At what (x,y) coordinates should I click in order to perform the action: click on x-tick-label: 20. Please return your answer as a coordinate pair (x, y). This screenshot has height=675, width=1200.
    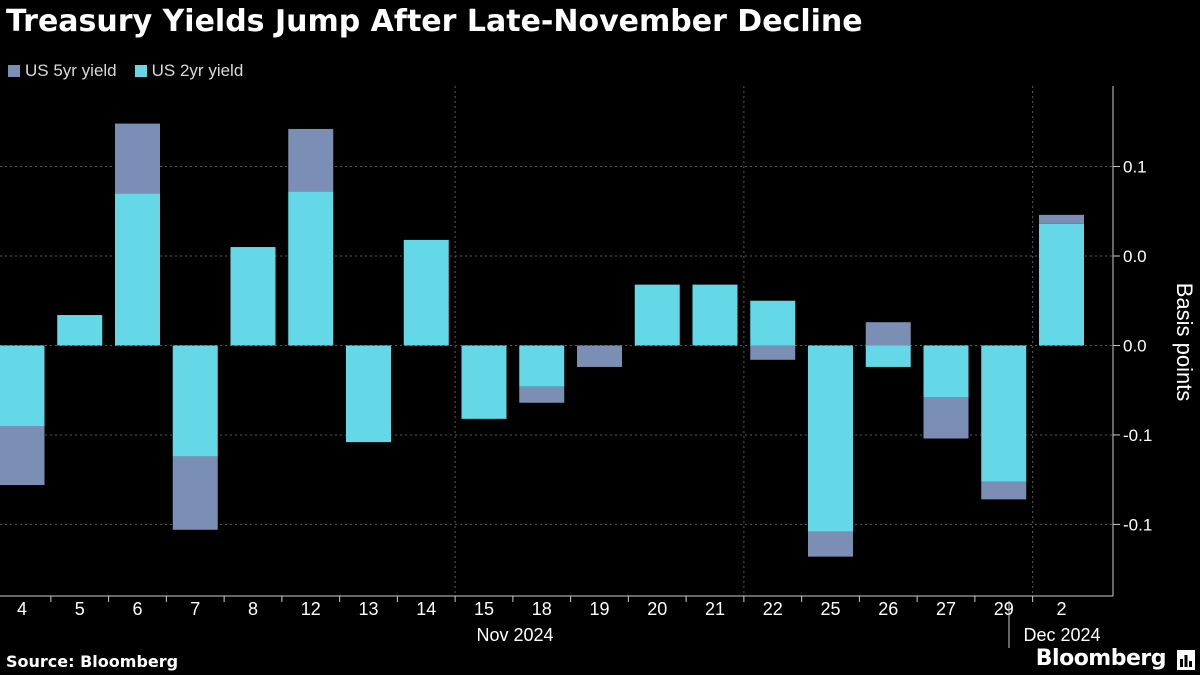
    Looking at the image, I should click on (657, 609).